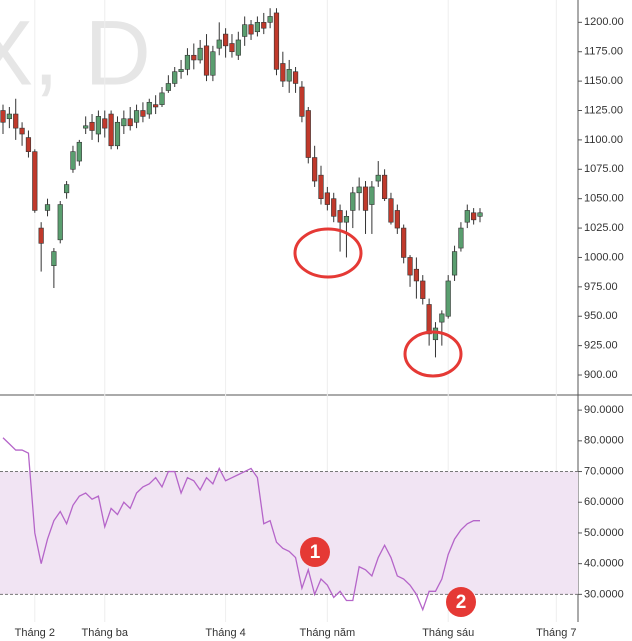 This screenshot has height=641, width=632. Describe the element at coordinates (604, 257) in the screenshot. I see `y-tick-label: 1000.00` at that location.